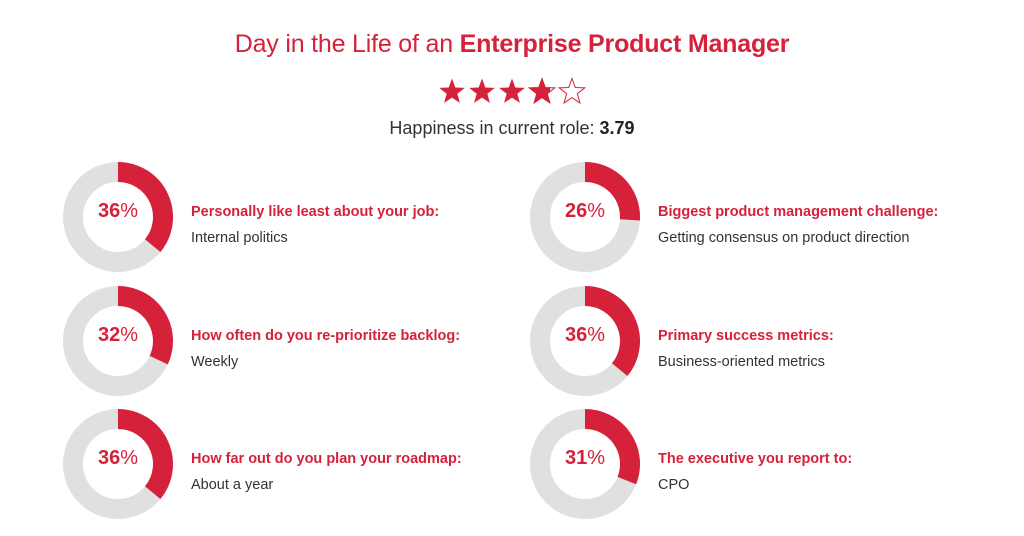  Describe the element at coordinates (760, 469) in the screenshot. I see `stat-card: 31% The executive you report to: CPO` at that location.